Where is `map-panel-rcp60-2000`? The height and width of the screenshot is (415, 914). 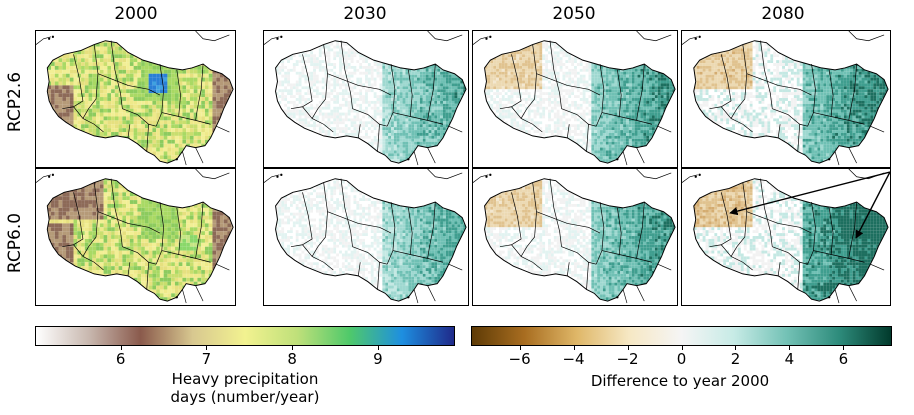
map-panel-rcp60-2000 is located at coordinates (135, 237).